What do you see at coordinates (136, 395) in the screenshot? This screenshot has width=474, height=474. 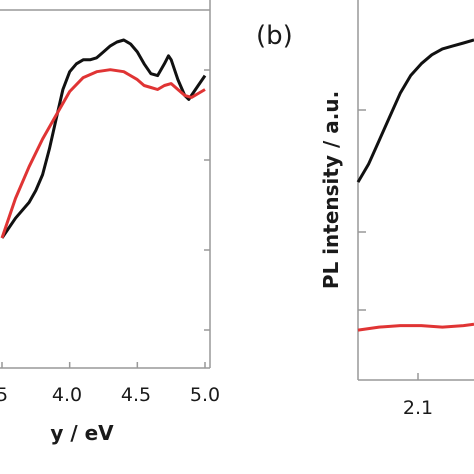 I see `panel-a-tick-label: 4.5` at bounding box center [136, 395].